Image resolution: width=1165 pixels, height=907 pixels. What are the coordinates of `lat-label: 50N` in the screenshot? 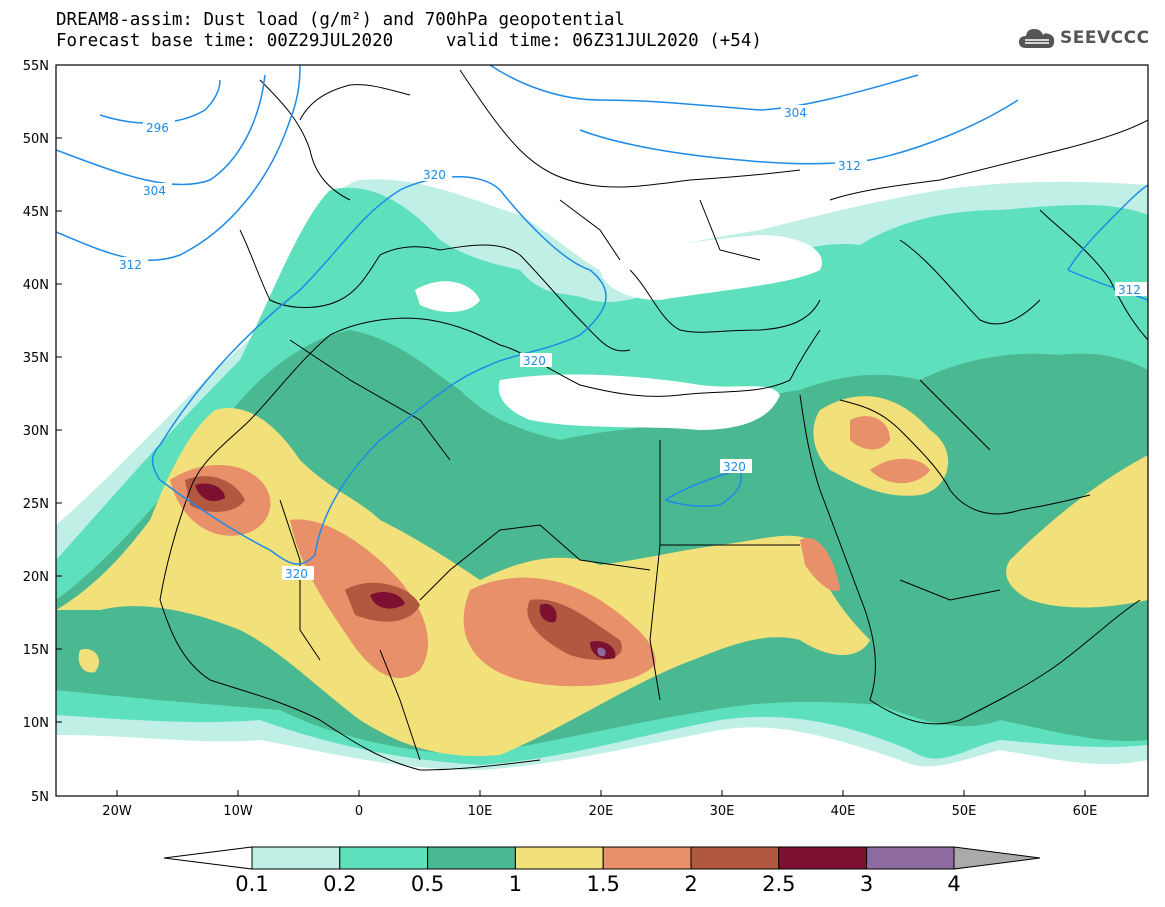 It's located at (36, 139).